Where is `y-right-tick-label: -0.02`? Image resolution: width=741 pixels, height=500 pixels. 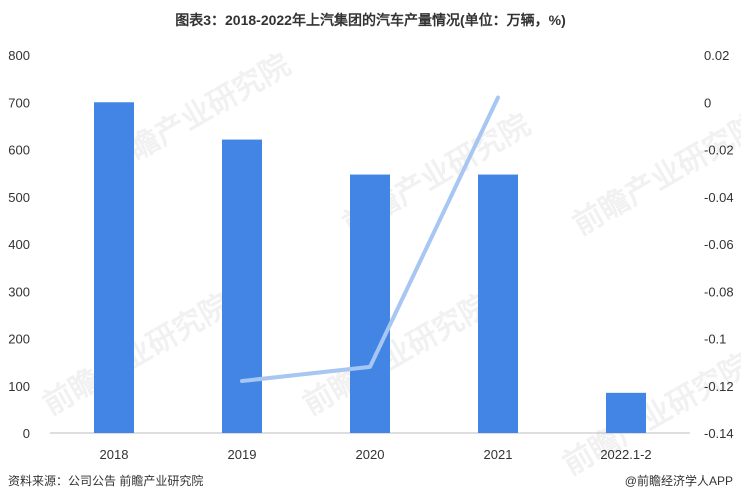
y-right-tick-label: -0.02 is located at coordinates (719, 150).